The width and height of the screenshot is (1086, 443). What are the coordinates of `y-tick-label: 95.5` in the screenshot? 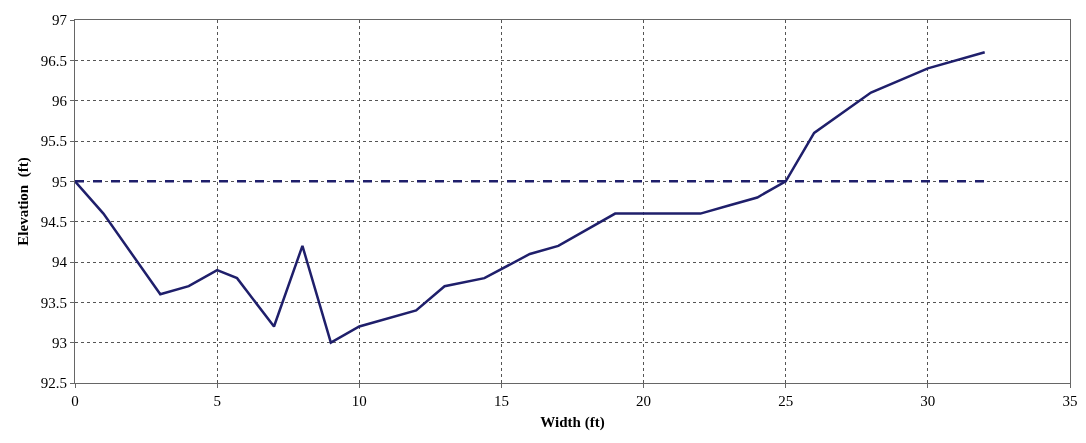 It's located at (53, 141).